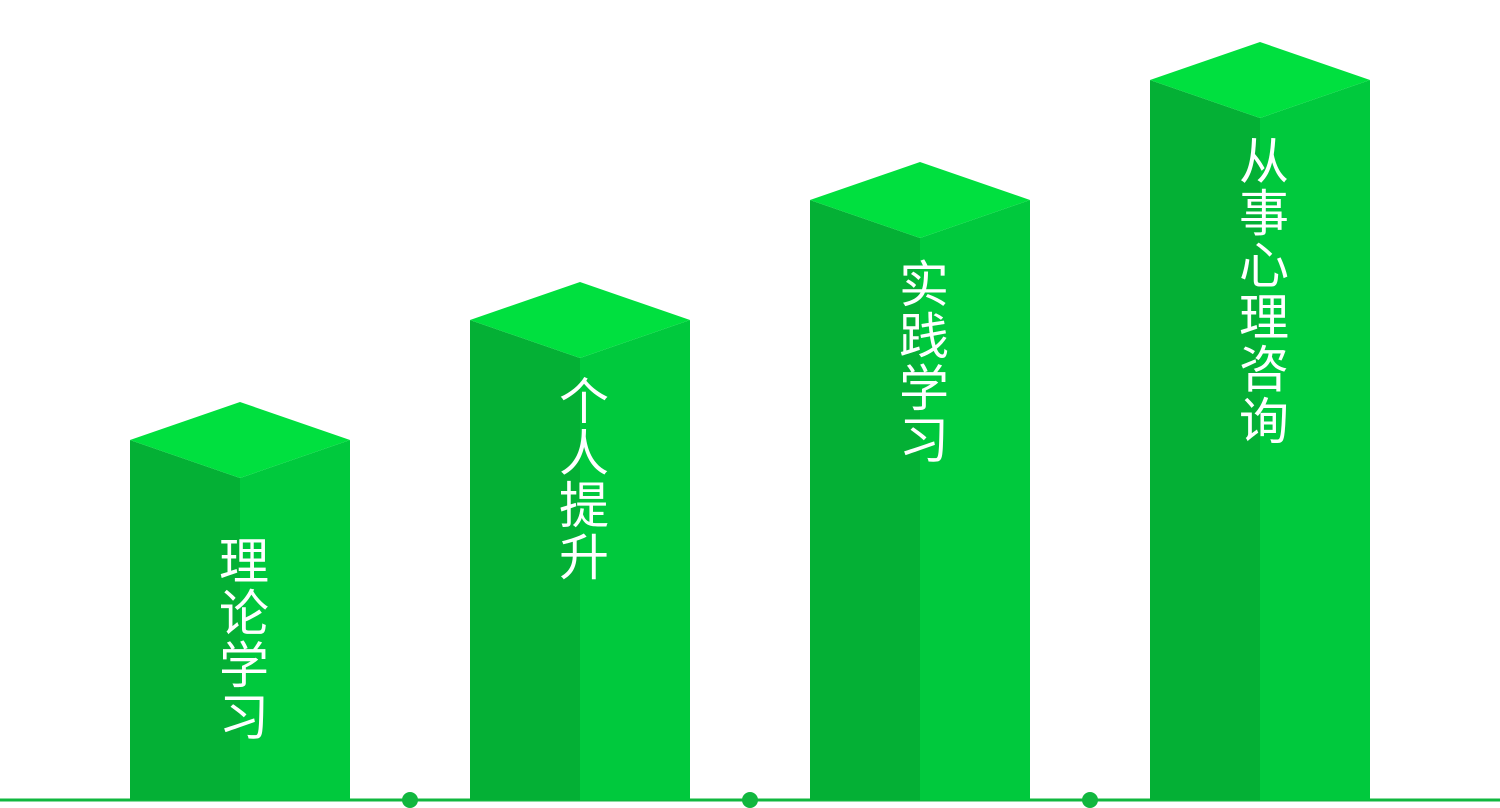 This screenshot has height=808, width=1500. I want to click on baseline-dots, so click(750, 800).